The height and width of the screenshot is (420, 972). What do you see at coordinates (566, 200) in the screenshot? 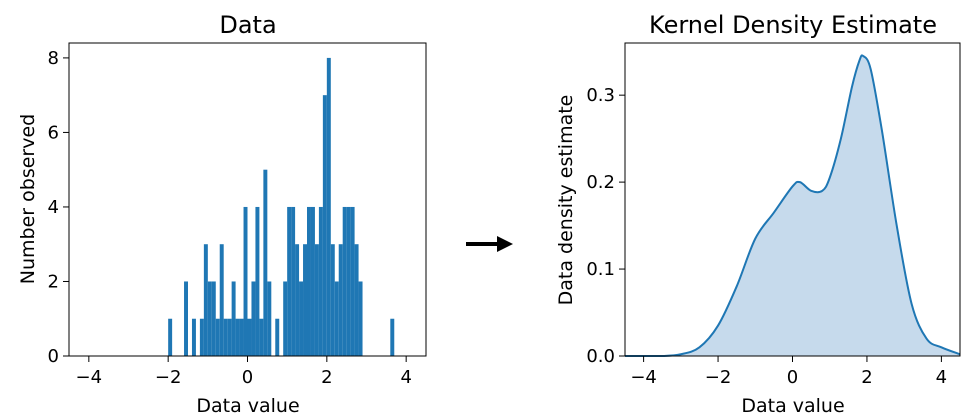
I see `kde-y-label: Data density estimate` at bounding box center [566, 200].